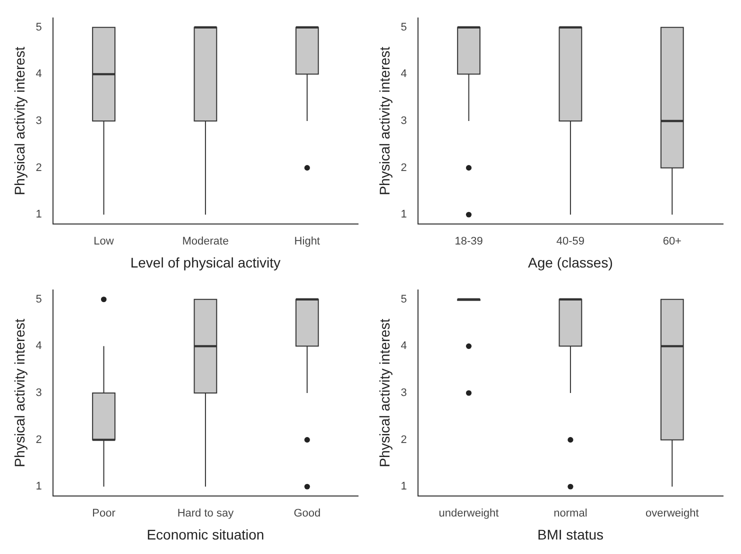  What do you see at coordinates (570, 262) in the screenshot?
I see `x-axis-title: Age (classes)` at bounding box center [570, 262].